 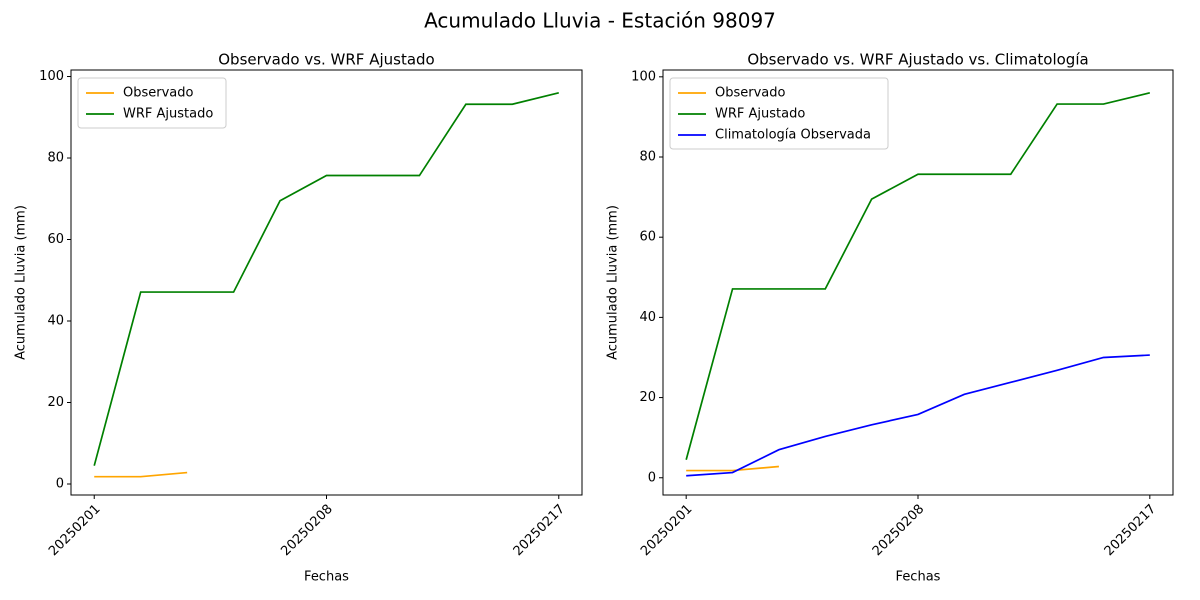 What do you see at coordinates (600, 21) in the screenshot?
I see `figure-title: Acumulado Lluvia - Estación 98097` at bounding box center [600, 21].